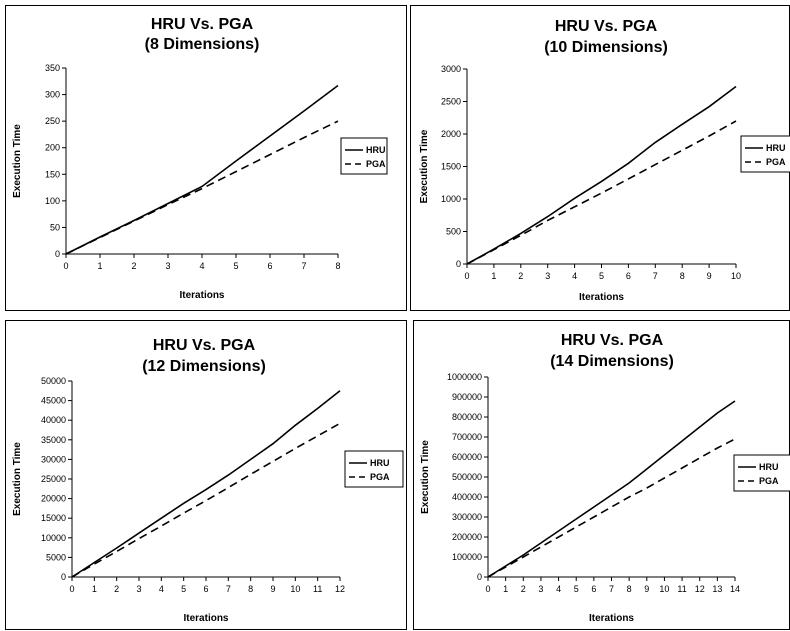 Image resolution: width=790 pixels, height=631 pixels. What do you see at coordinates (451, 167) in the screenshot?
I see `y-tick-label: 1500` at bounding box center [451, 167].